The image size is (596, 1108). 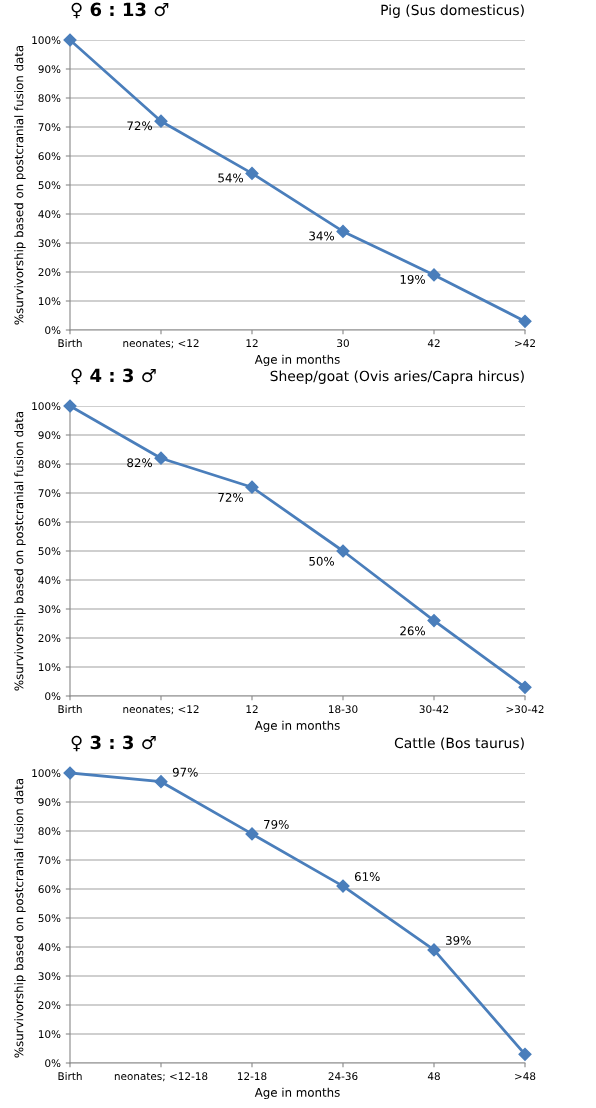 What do you see at coordinates (161, 1077) in the screenshot?
I see `x-tick-label: neonates; <12-18` at bounding box center [161, 1077].